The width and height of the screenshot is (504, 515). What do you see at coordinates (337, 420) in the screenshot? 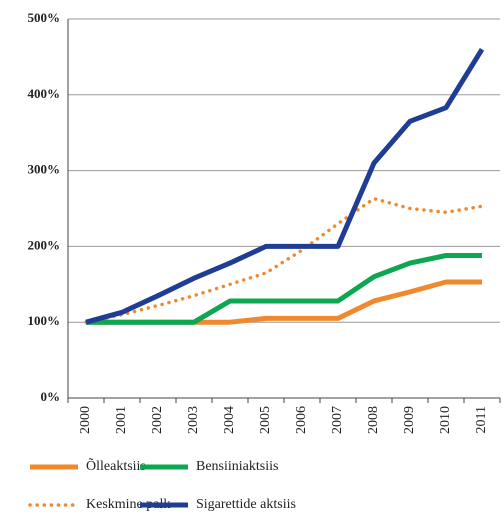
I see `x-tick-label: 2007` at bounding box center [337, 420].